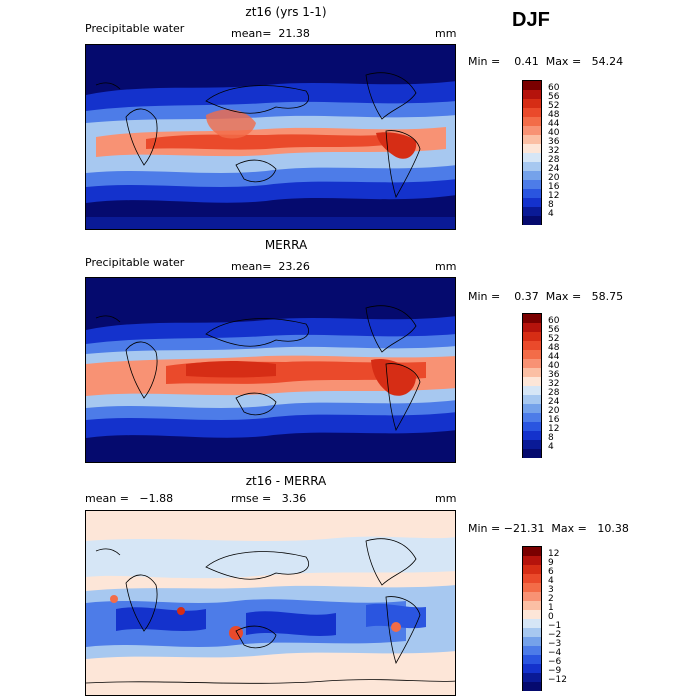  I want to click on panel-mean-label: mean= 23.26, so click(270, 266).